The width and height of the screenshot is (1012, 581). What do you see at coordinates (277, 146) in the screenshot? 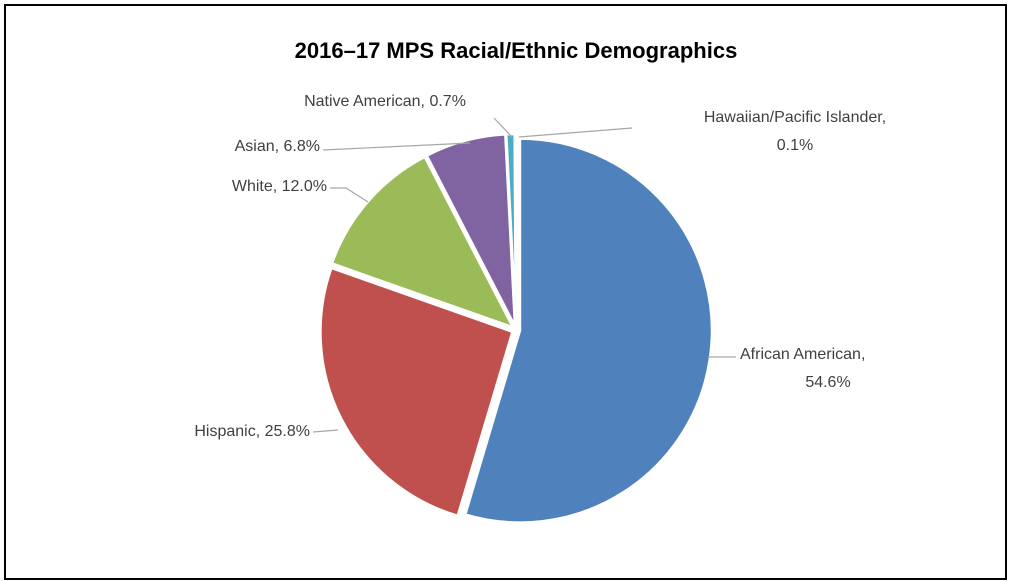
I see `data-label: Asian, 6.8%` at bounding box center [277, 146].